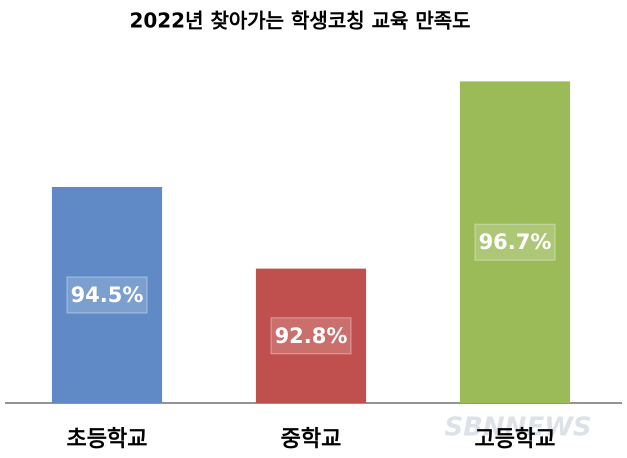  What do you see at coordinates (299, 21) in the screenshot?
I see `chart-title: 2022년 찾아가는 학생코칭 교육 만족도` at bounding box center [299, 21].